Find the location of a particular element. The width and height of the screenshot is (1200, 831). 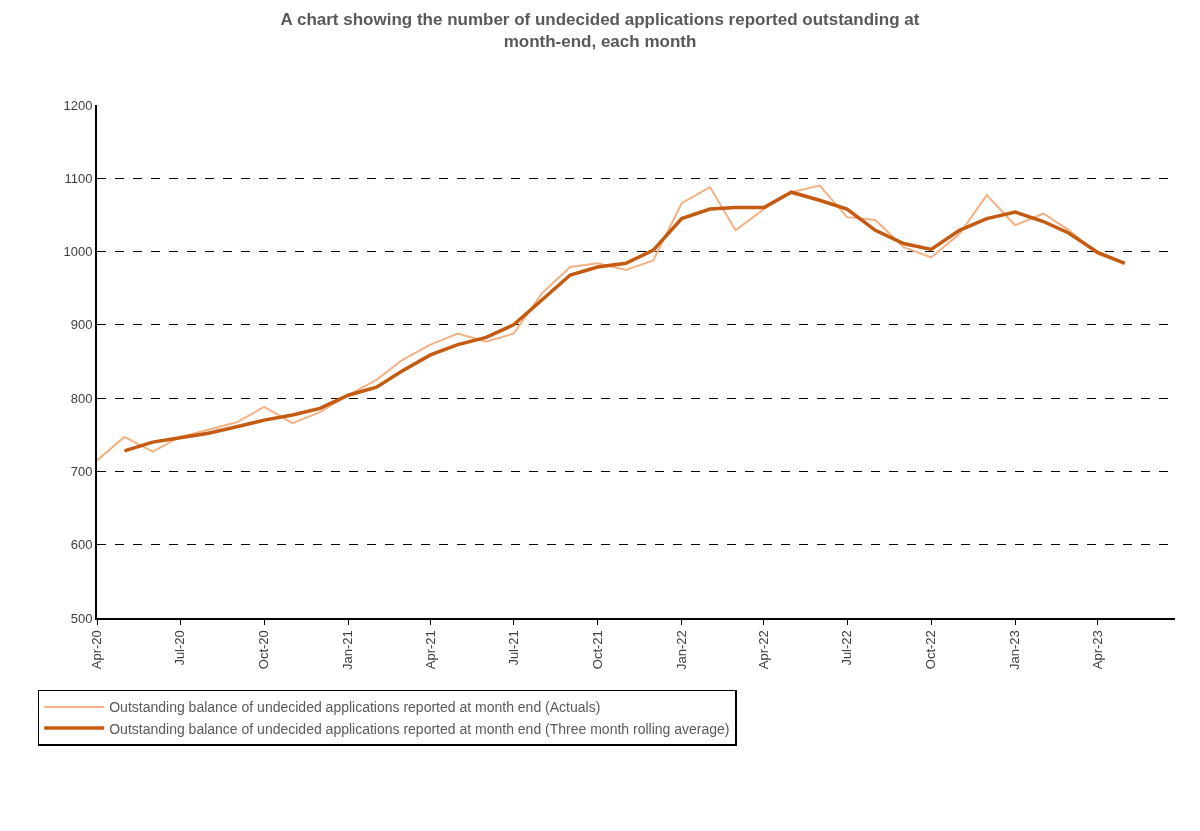

y-tick-label: 1200 is located at coordinates (78, 105).